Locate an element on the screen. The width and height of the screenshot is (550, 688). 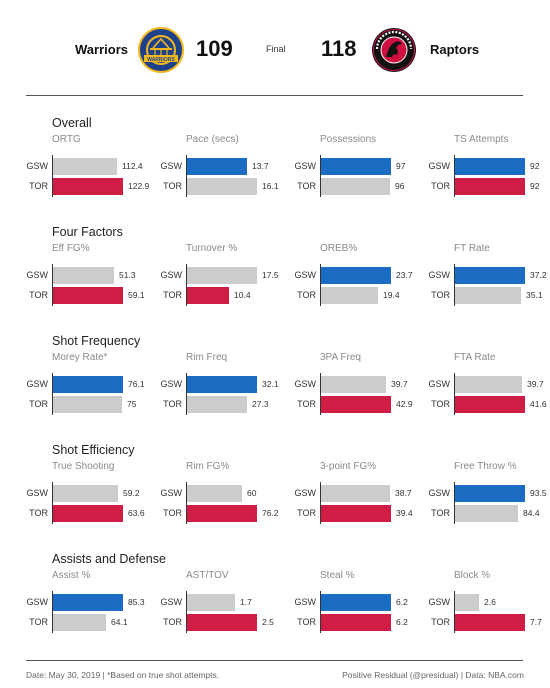
home-team-name: Raptors is located at coordinates (455, 49).